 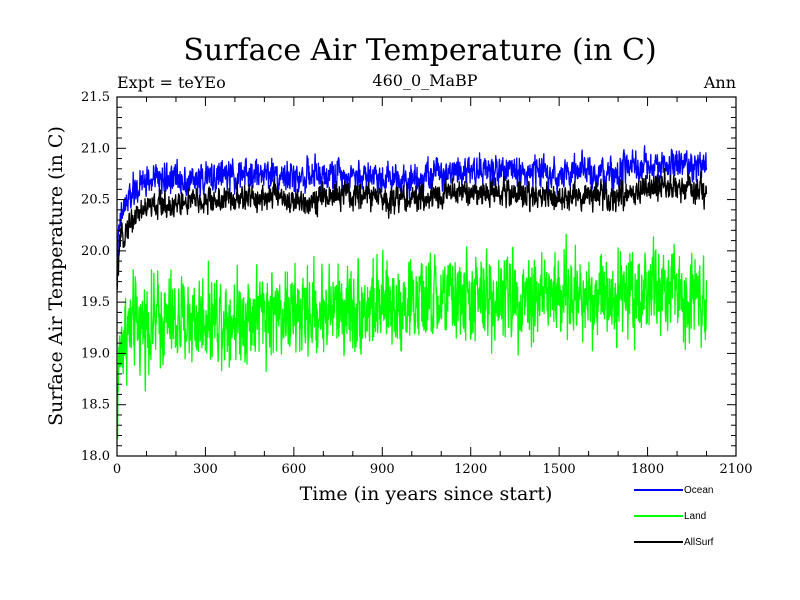 What do you see at coordinates (699, 542) in the screenshot?
I see `legend-label-allsurf: AllSurf` at bounding box center [699, 542].